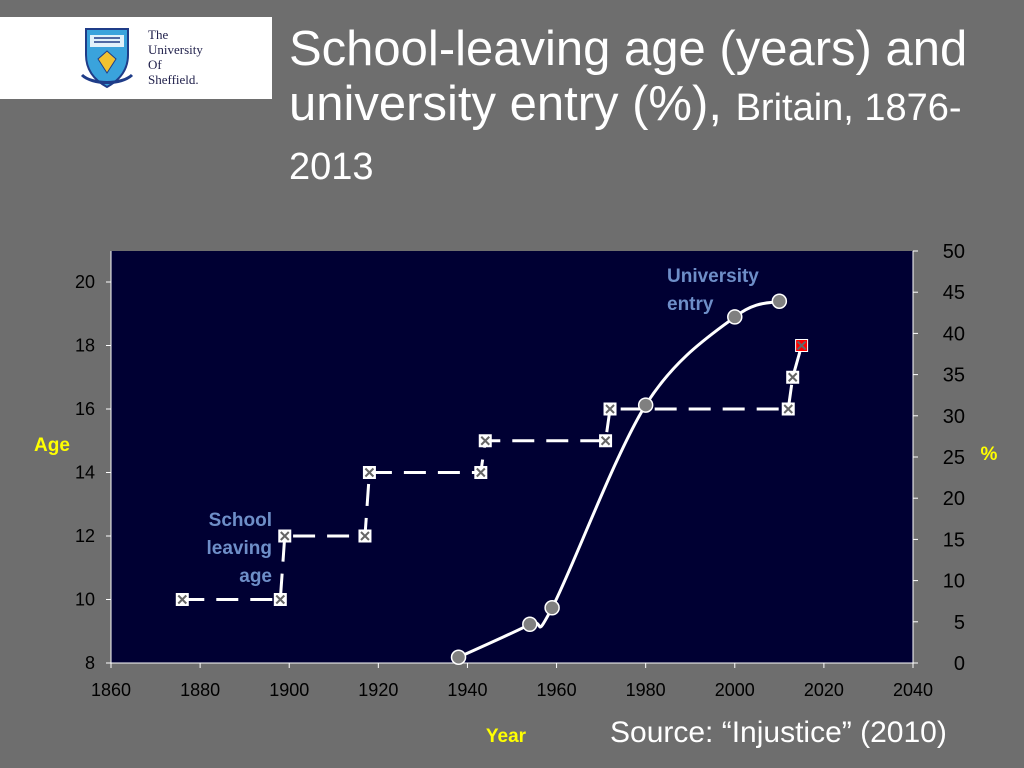 The width and height of the screenshot is (1024, 768). What do you see at coordinates (173, 79) in the screenshot?
I see `logo-line: Sheffield.` at bounding box center [173, 79].